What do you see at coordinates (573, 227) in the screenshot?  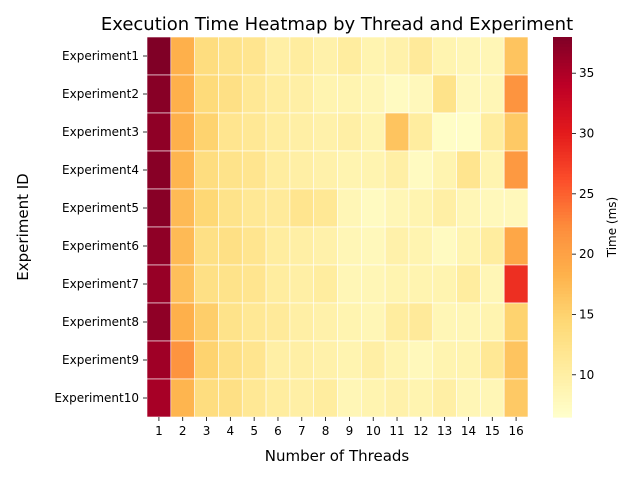 I see `colorbar: 10 15 20 25 30 35` at bounding box center [573, 227].